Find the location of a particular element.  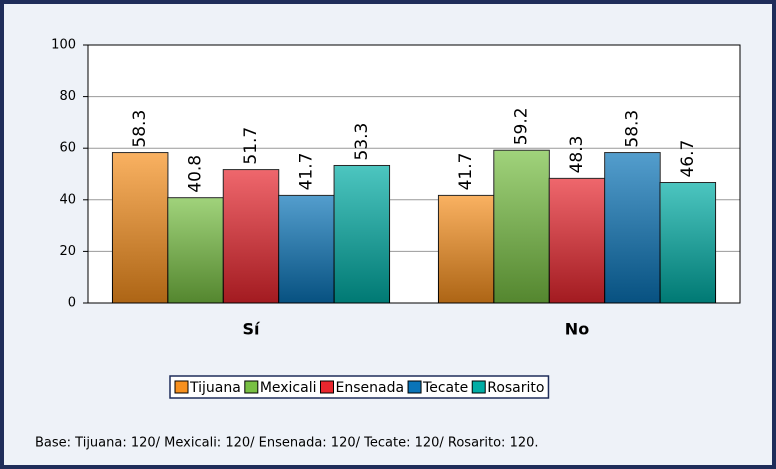

legend-label: Mexicali is located at coordinates (288, 388).